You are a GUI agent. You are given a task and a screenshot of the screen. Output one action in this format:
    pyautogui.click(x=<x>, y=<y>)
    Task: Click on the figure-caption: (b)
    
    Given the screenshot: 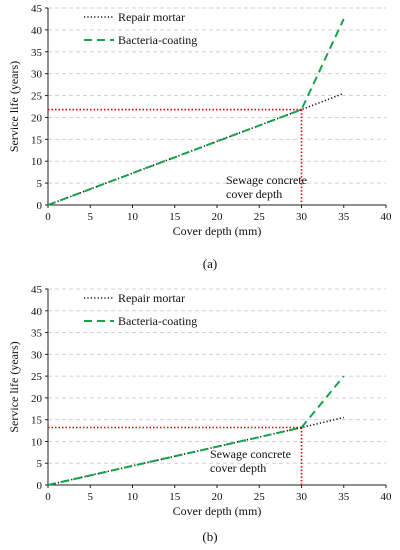 What is the action you would take?
    pyautogui.click(x=209, y=536)
    